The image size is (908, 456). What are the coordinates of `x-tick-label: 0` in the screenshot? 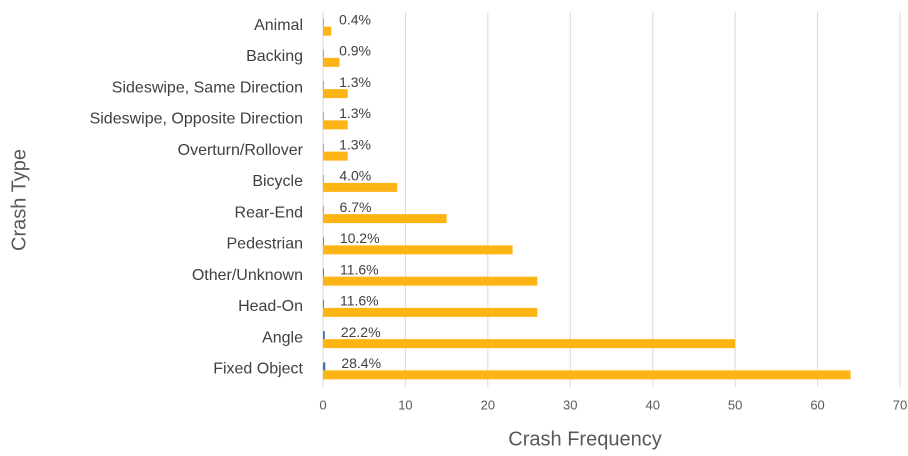 It's located at (322, 404).